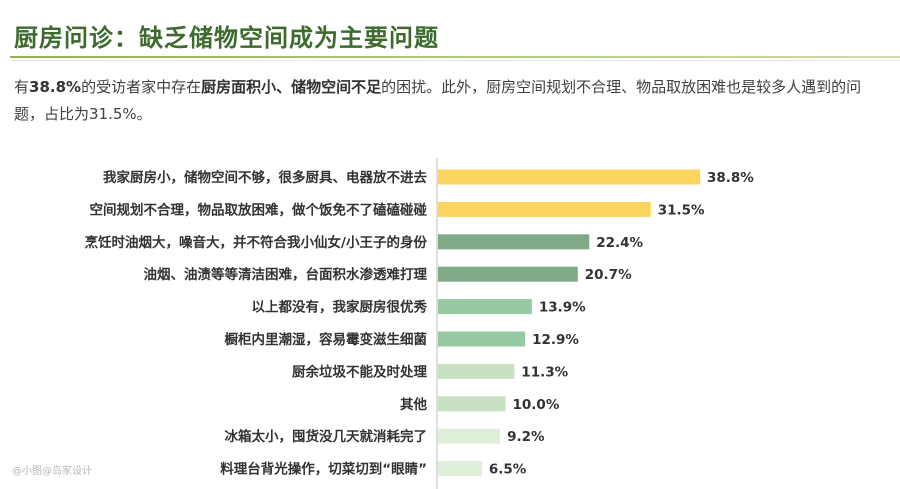 Image resolution: width=900 pixels, height=489 pixels. What do you see at coordinates (681, 210) in the screenshot?
I see `data-label: 31.5%` at bounding box center [681, 210].